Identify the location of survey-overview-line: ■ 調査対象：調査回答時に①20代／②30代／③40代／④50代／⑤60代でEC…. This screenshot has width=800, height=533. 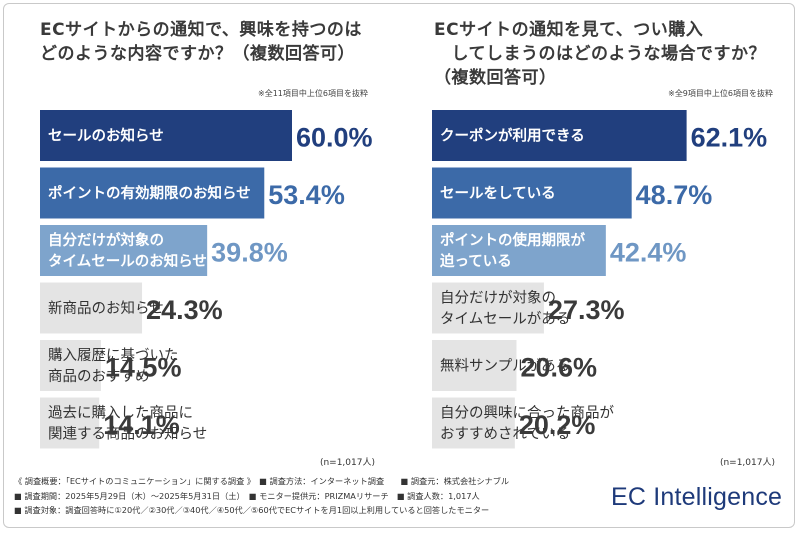
(252, 510).